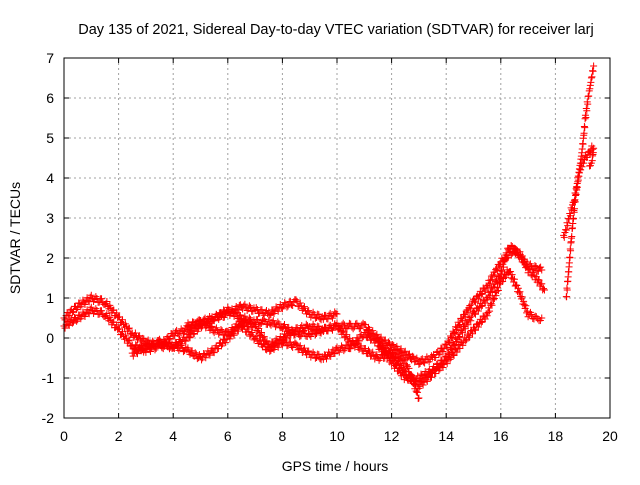 The height and width of the screenshot is (485, 640). Describe the element at coordinates (50, 218) in the screenshot. I see `y-tick-label: 3` at that location.